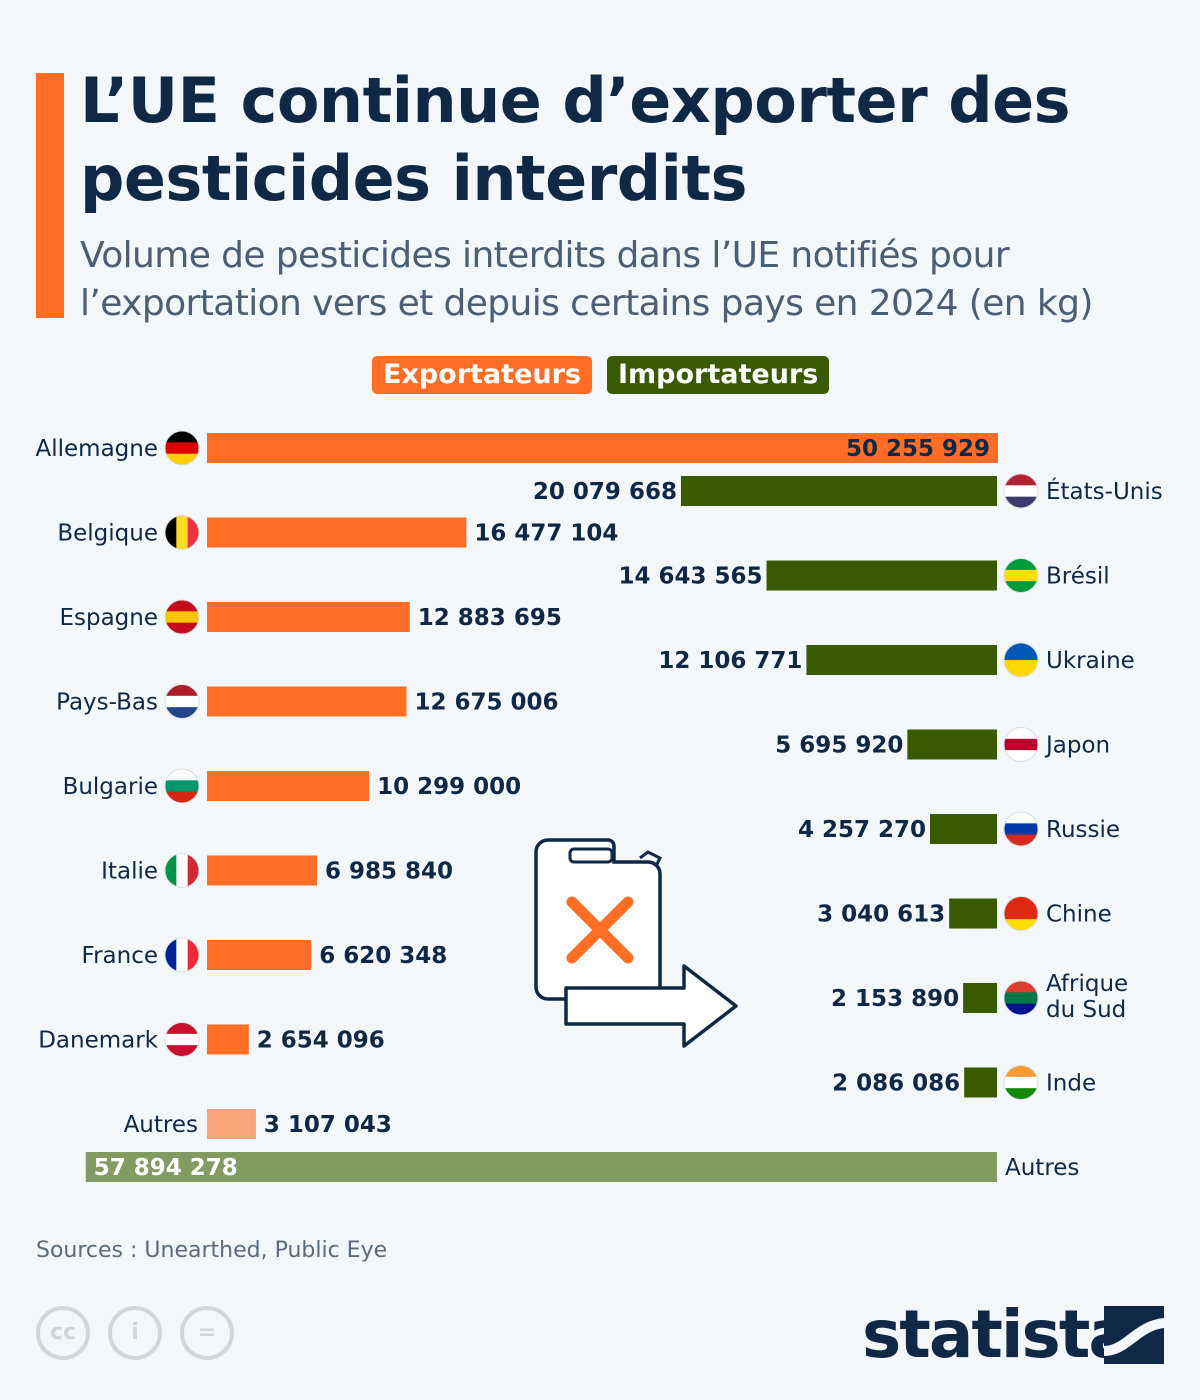  Describe the element at coordinates (839, 746) in the screenshot. I see `importer-value-label: 5 695 920` at that location.